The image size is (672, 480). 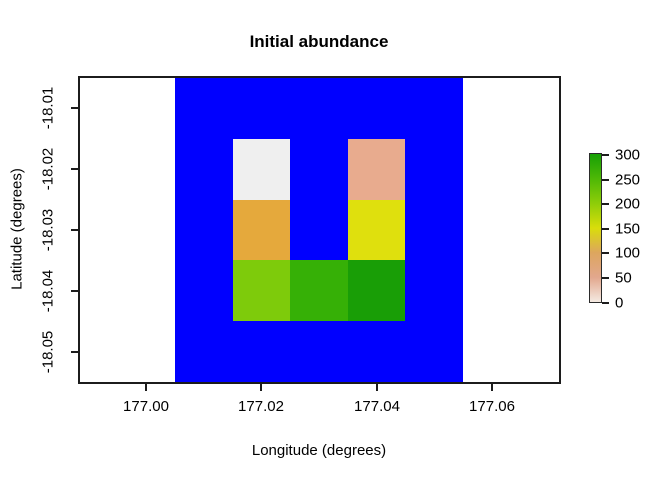 I want to click on y-tick-label: -18.01, so click(x=48, y=108).